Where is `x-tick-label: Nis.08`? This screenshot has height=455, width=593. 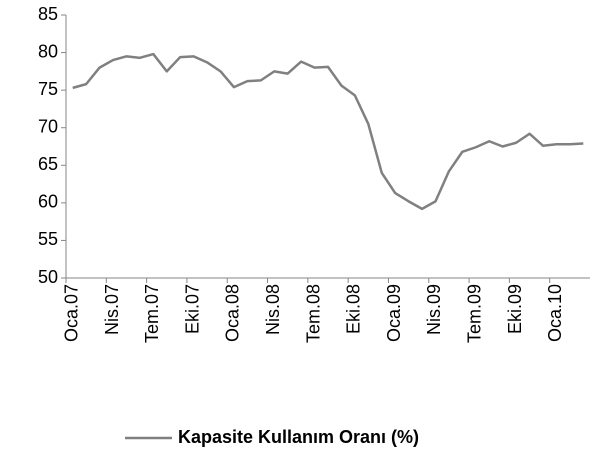
x-tick-label: Nis.08 is located at coordinates (273, 309).